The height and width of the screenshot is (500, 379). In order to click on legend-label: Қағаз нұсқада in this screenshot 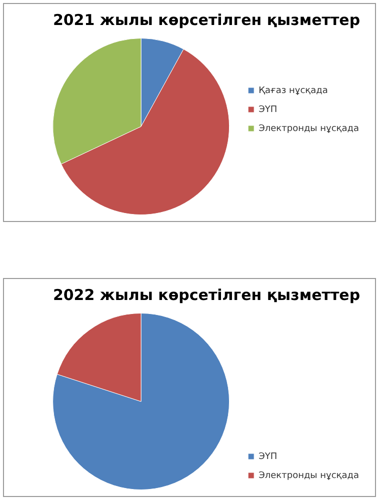, I will do `click(293, 91)`.